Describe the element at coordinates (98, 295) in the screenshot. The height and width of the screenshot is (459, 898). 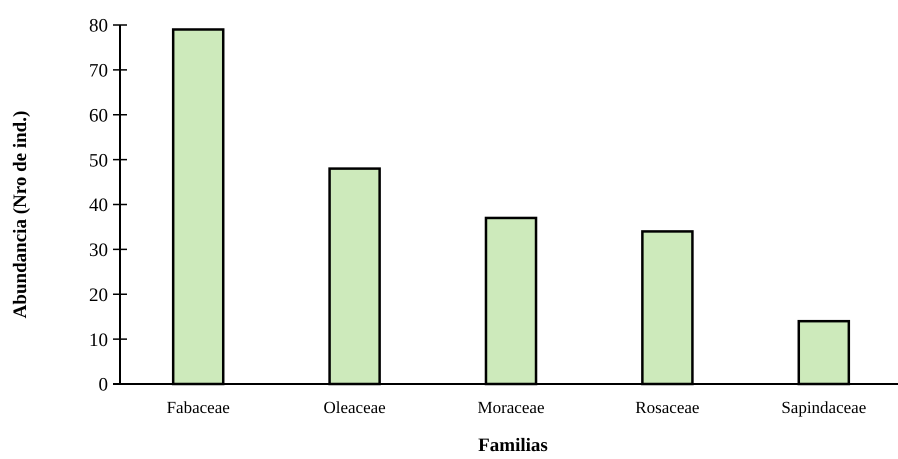
I see `y-tick-label: 20` at that location.